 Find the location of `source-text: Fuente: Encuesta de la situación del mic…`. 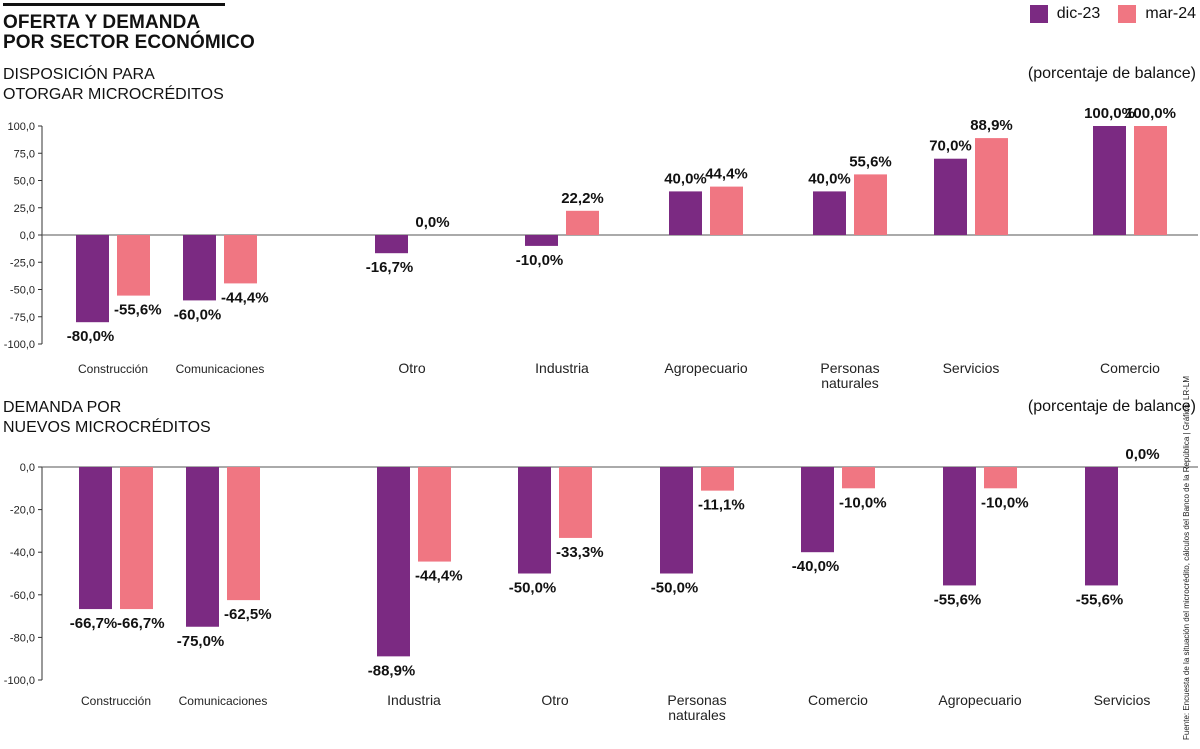

source-text: Fuente: Encuesta de la situación del mic… is located at coordinates (1186, 557).